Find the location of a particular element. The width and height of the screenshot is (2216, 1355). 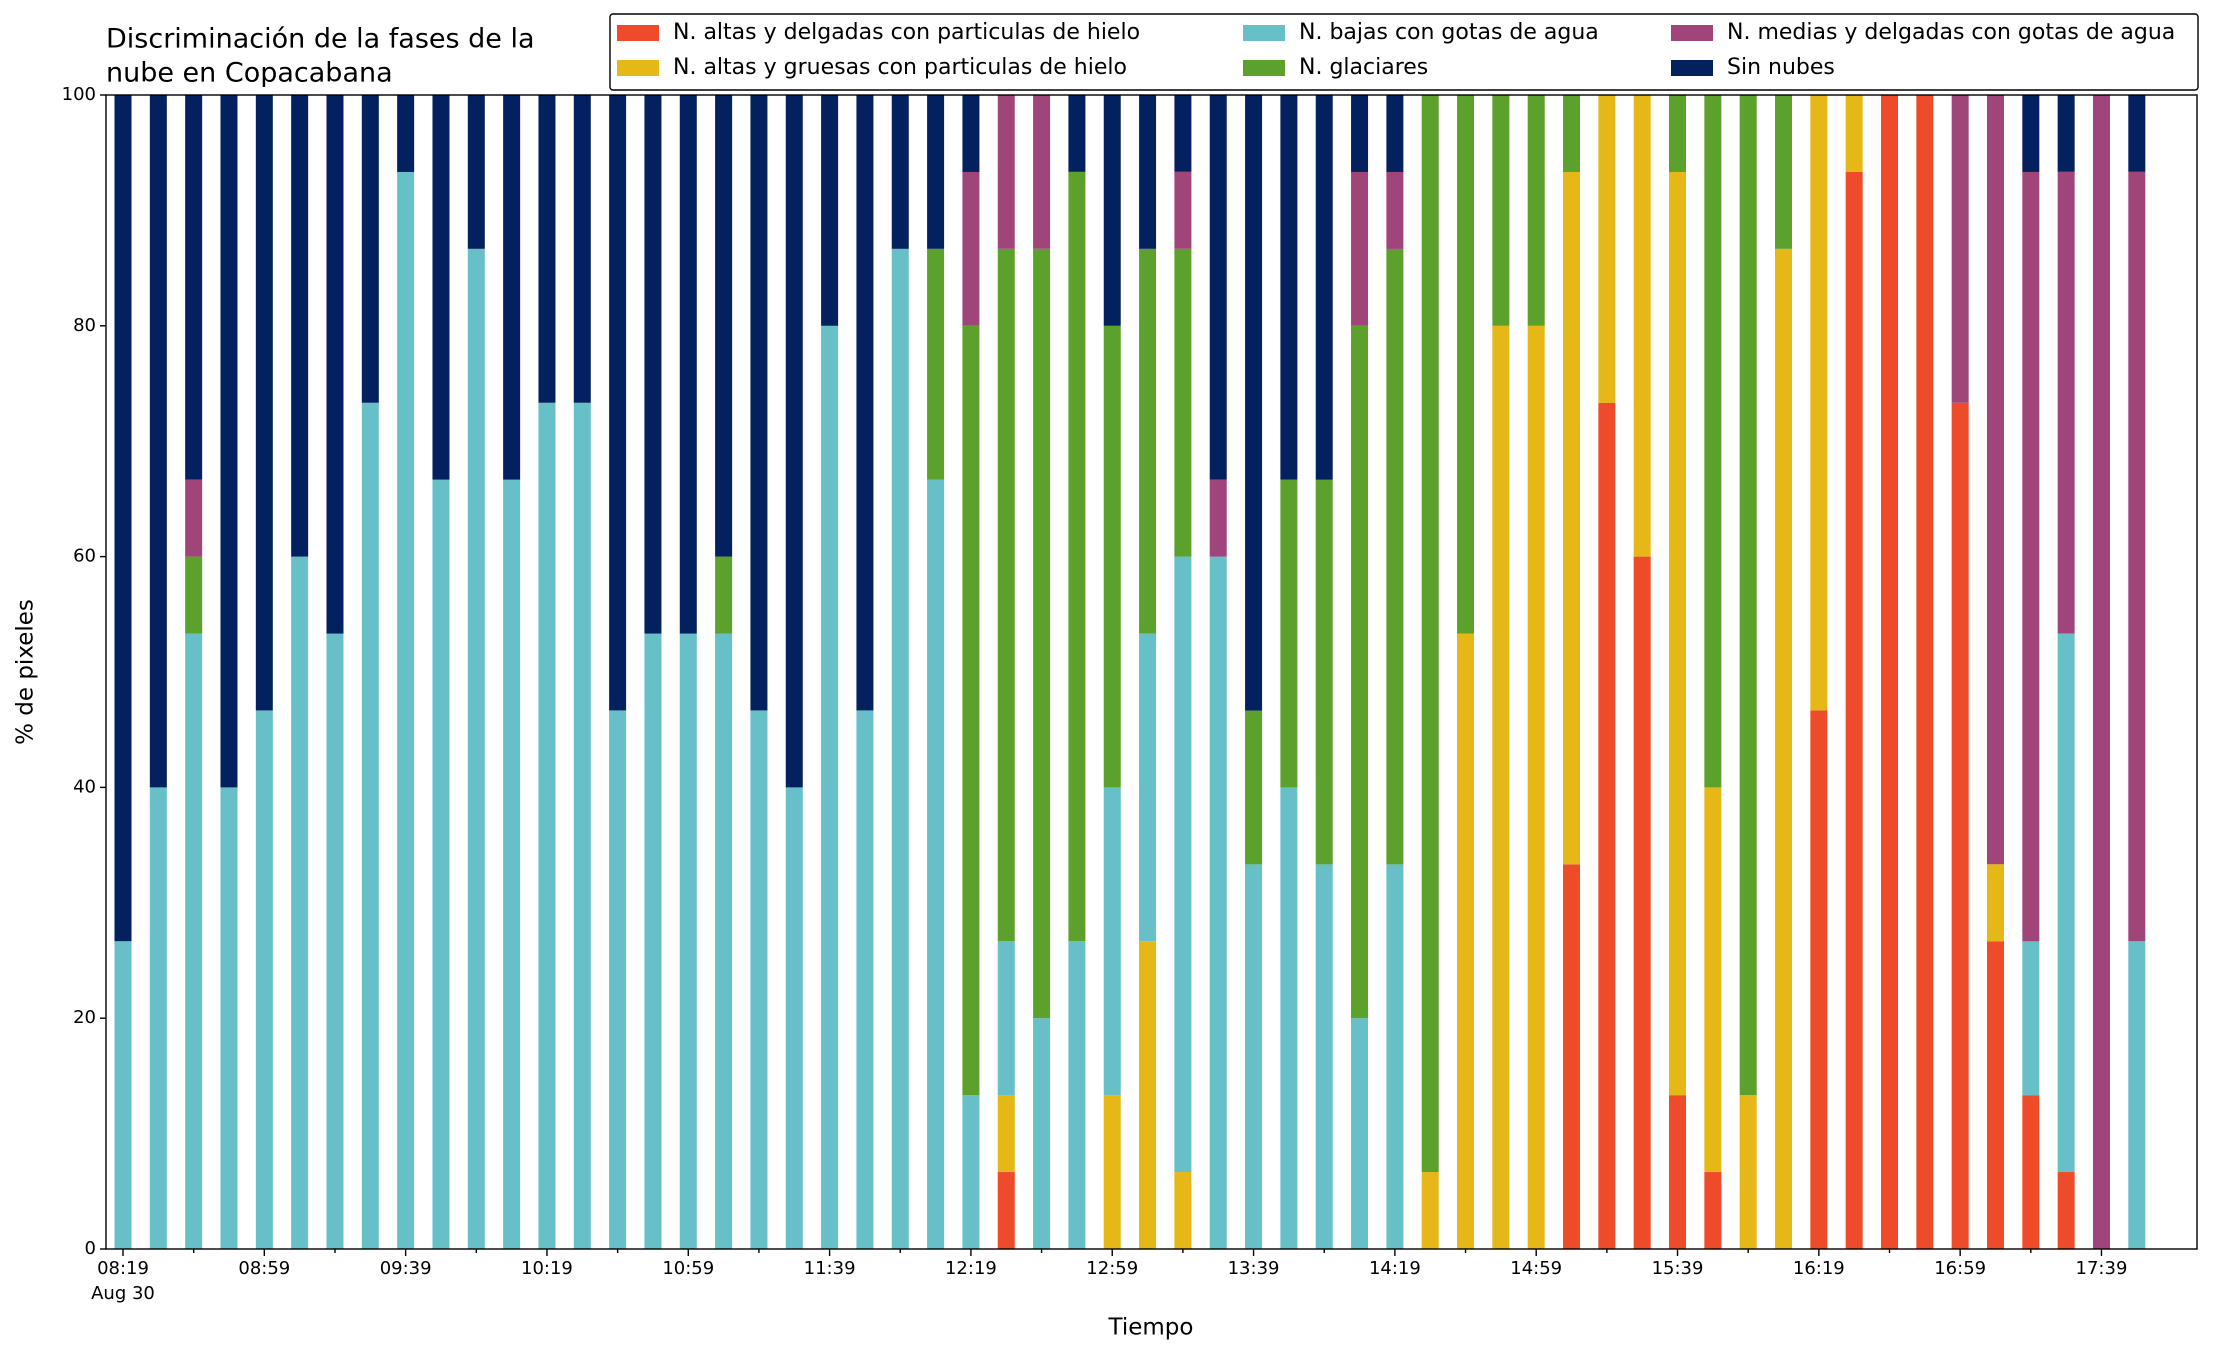

y-tick-label: 100 is located at coordinates (79, 94).